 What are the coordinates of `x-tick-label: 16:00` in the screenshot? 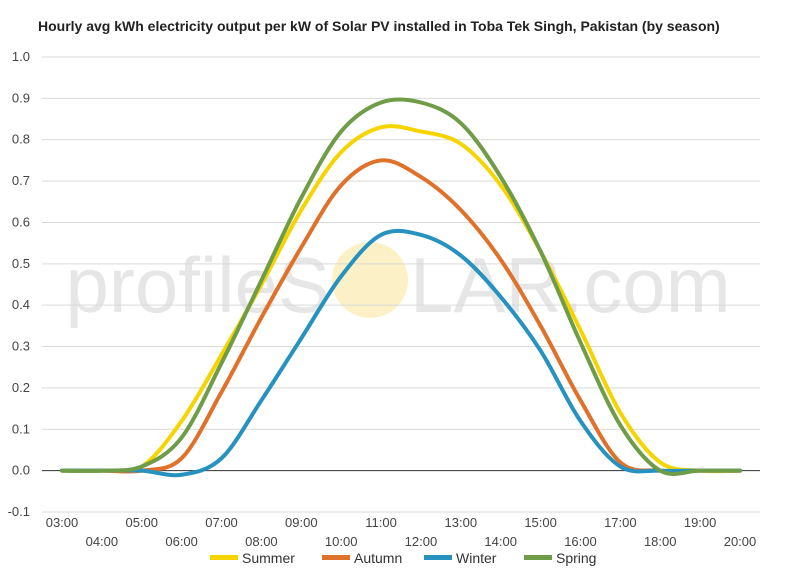 It's located at (580, 541).